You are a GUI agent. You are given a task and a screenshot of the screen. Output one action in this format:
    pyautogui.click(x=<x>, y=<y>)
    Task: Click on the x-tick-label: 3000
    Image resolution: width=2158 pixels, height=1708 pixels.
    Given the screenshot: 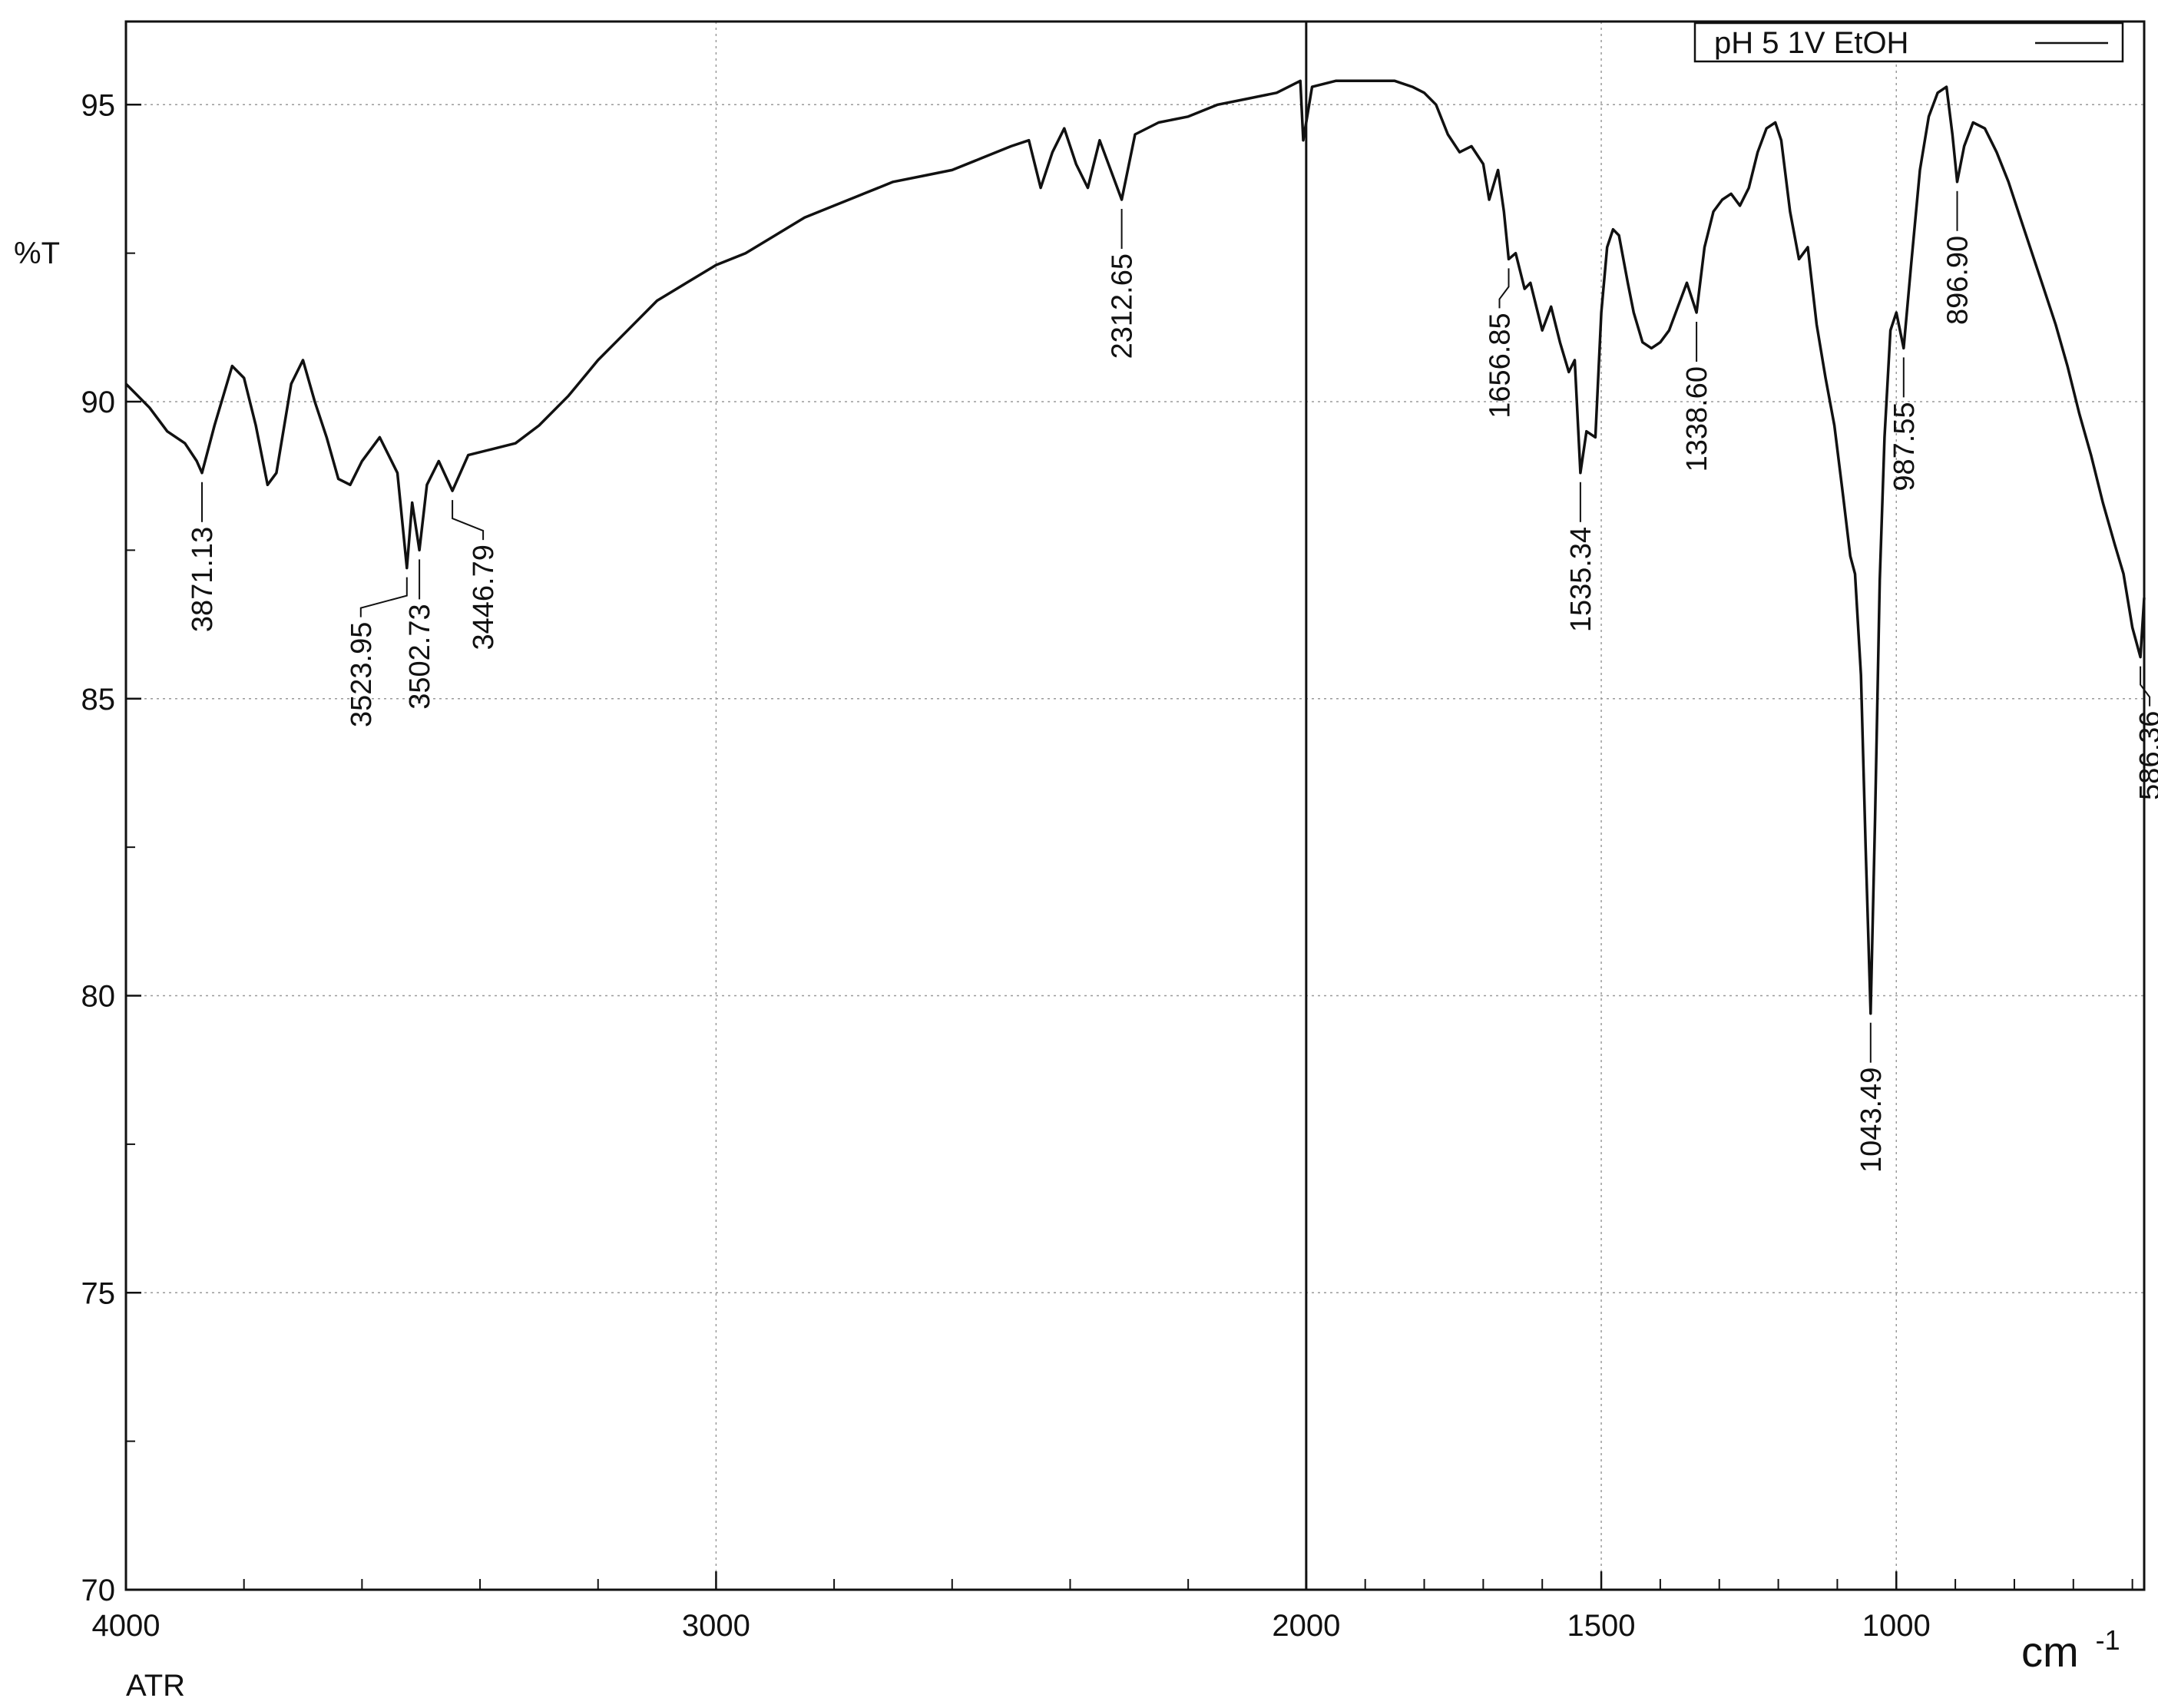 What is the action you would take?
    pyautogui.click(x=716, y=1626)
    